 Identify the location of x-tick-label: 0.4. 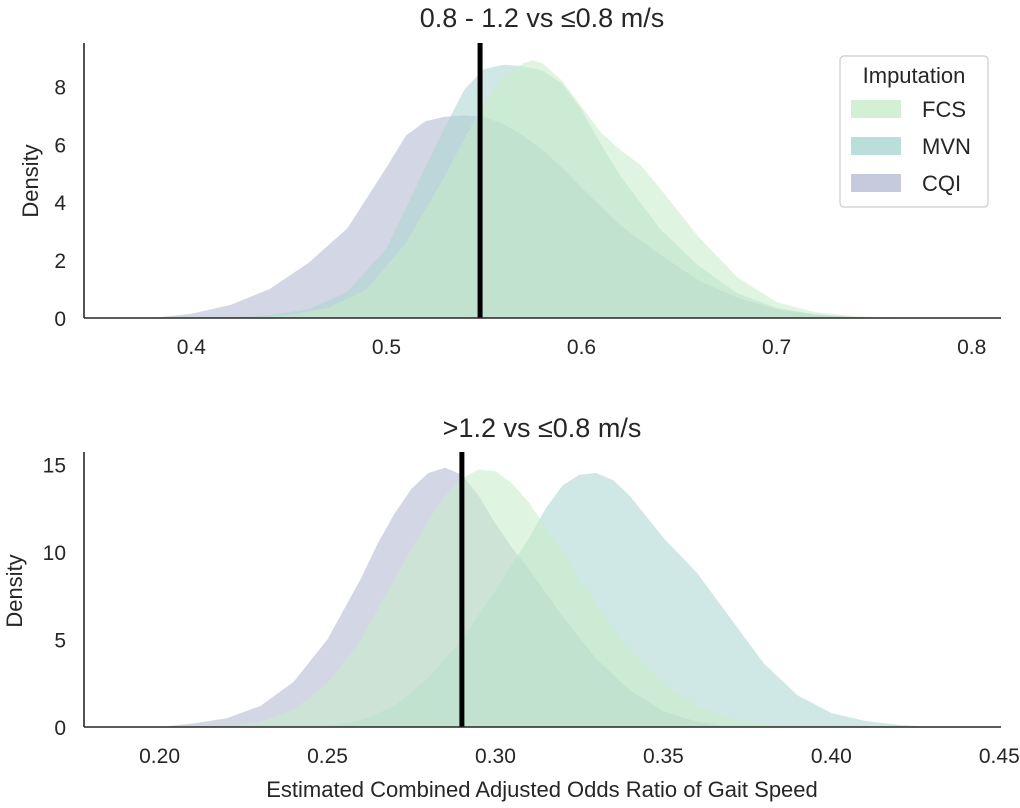
(192, 347).